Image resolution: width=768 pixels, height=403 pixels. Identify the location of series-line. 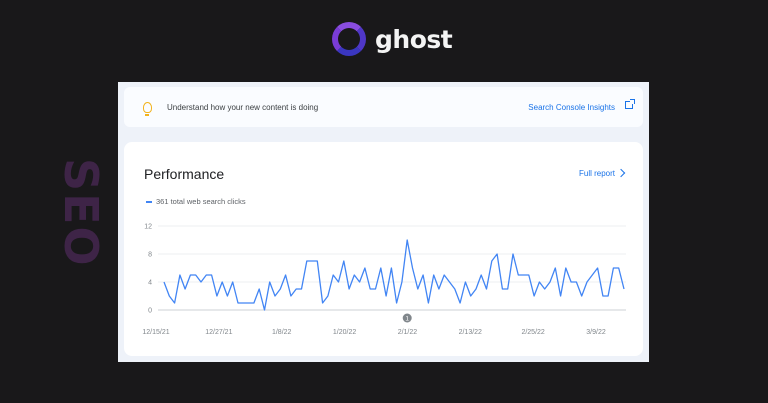
(394, 275).